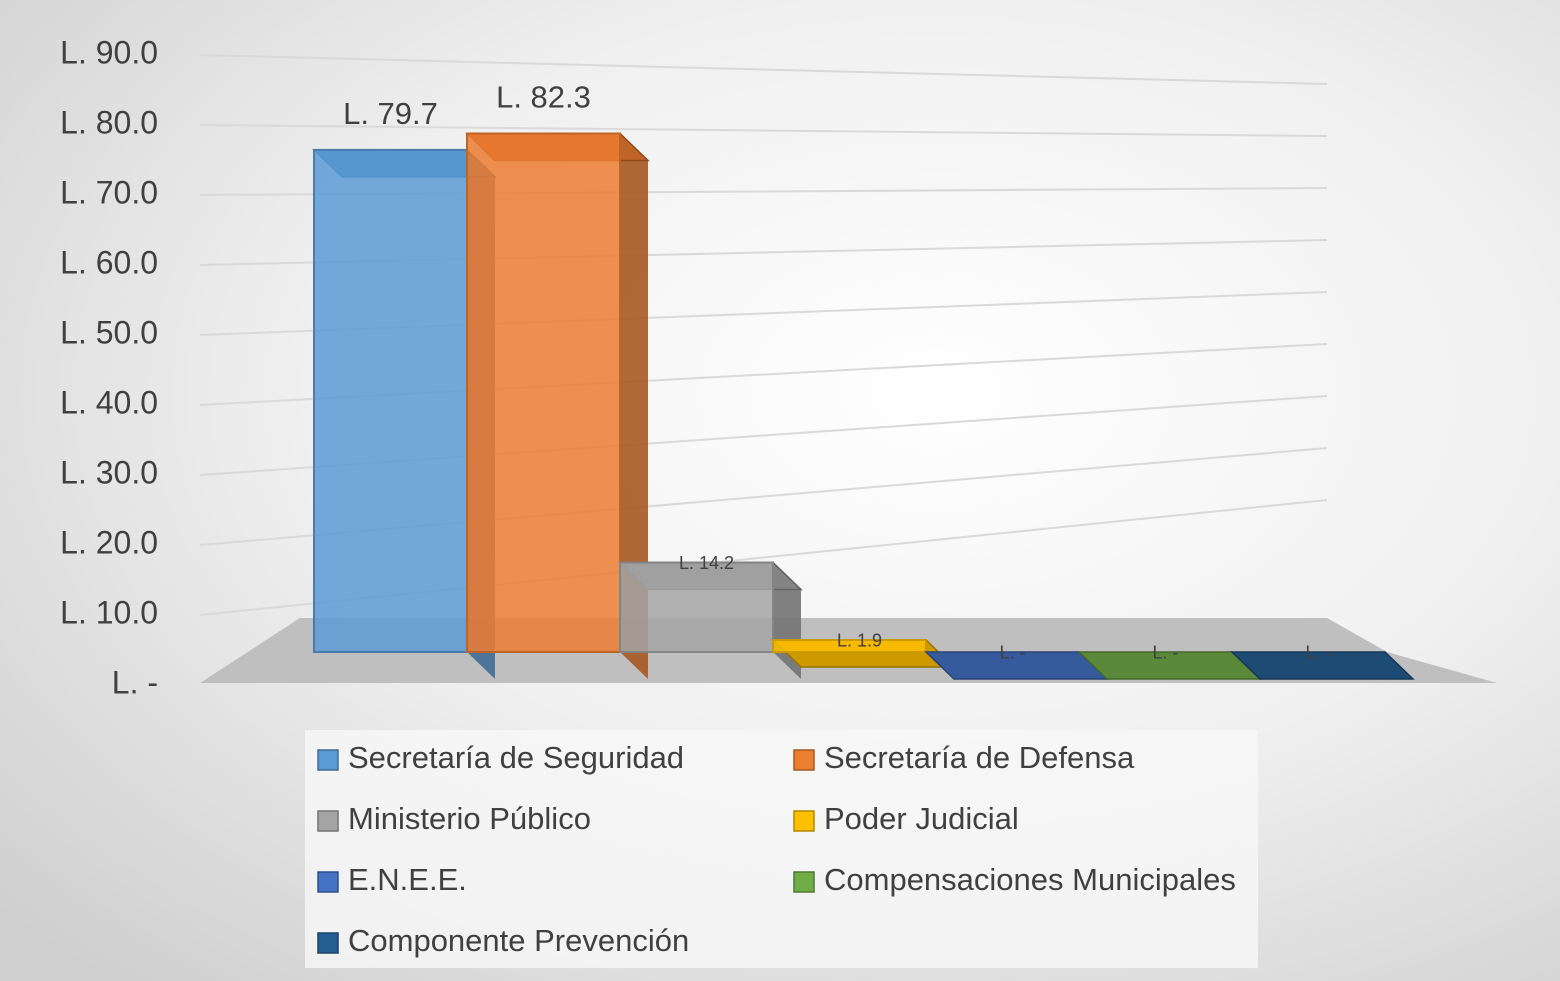 The height and width of the screenshot is (981, 1560). I want to click on legend-label: Secretaría de Seguridad, so click(516, 757).